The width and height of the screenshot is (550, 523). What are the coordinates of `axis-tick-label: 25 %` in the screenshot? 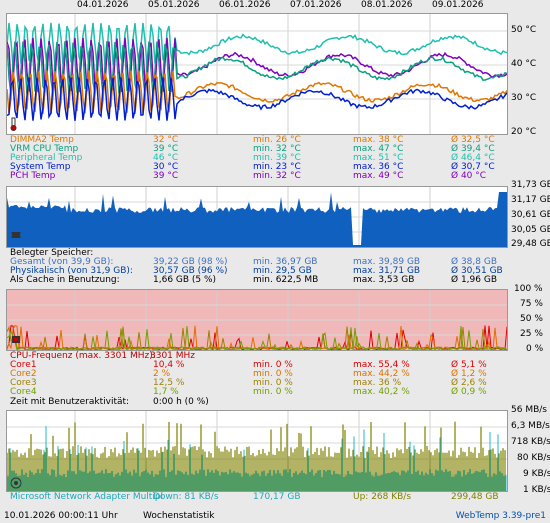 It's located at (531, 334).